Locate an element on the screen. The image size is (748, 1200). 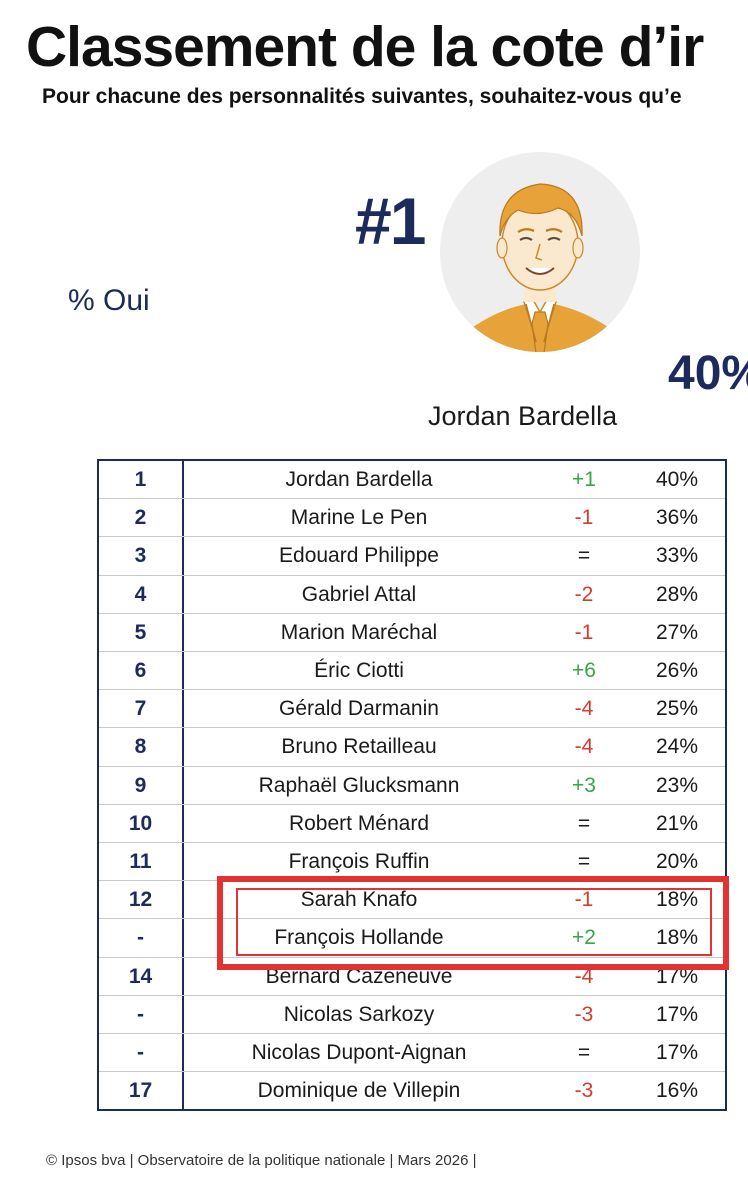
row-name: Nicolas Sarkozy is located at coordinates (359, 1014).